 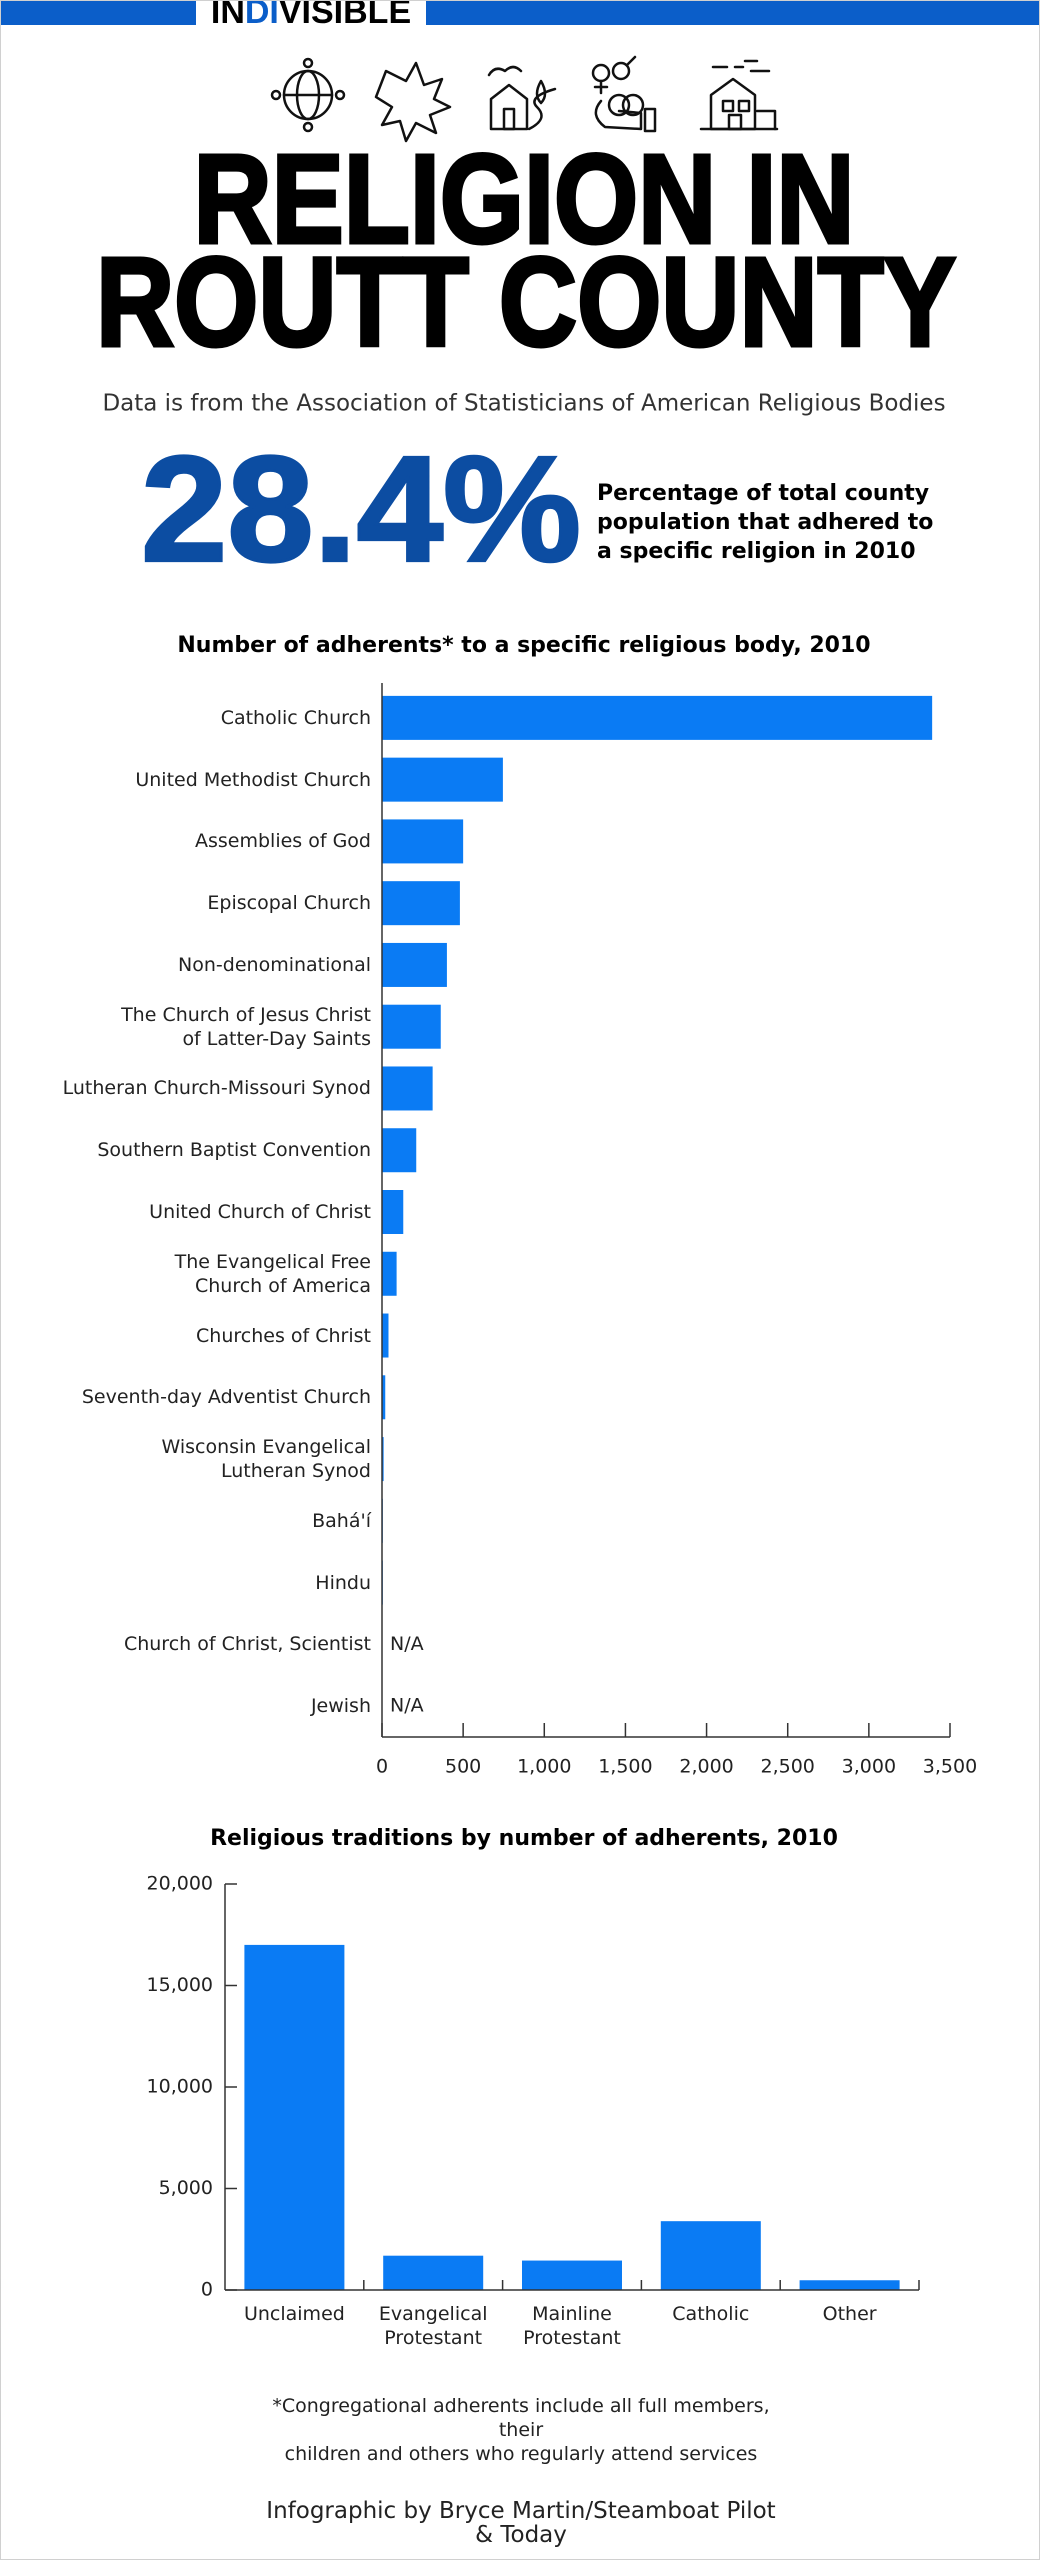 I want to click on x-tick-label: 1,500, so click(x=625, y=1767).